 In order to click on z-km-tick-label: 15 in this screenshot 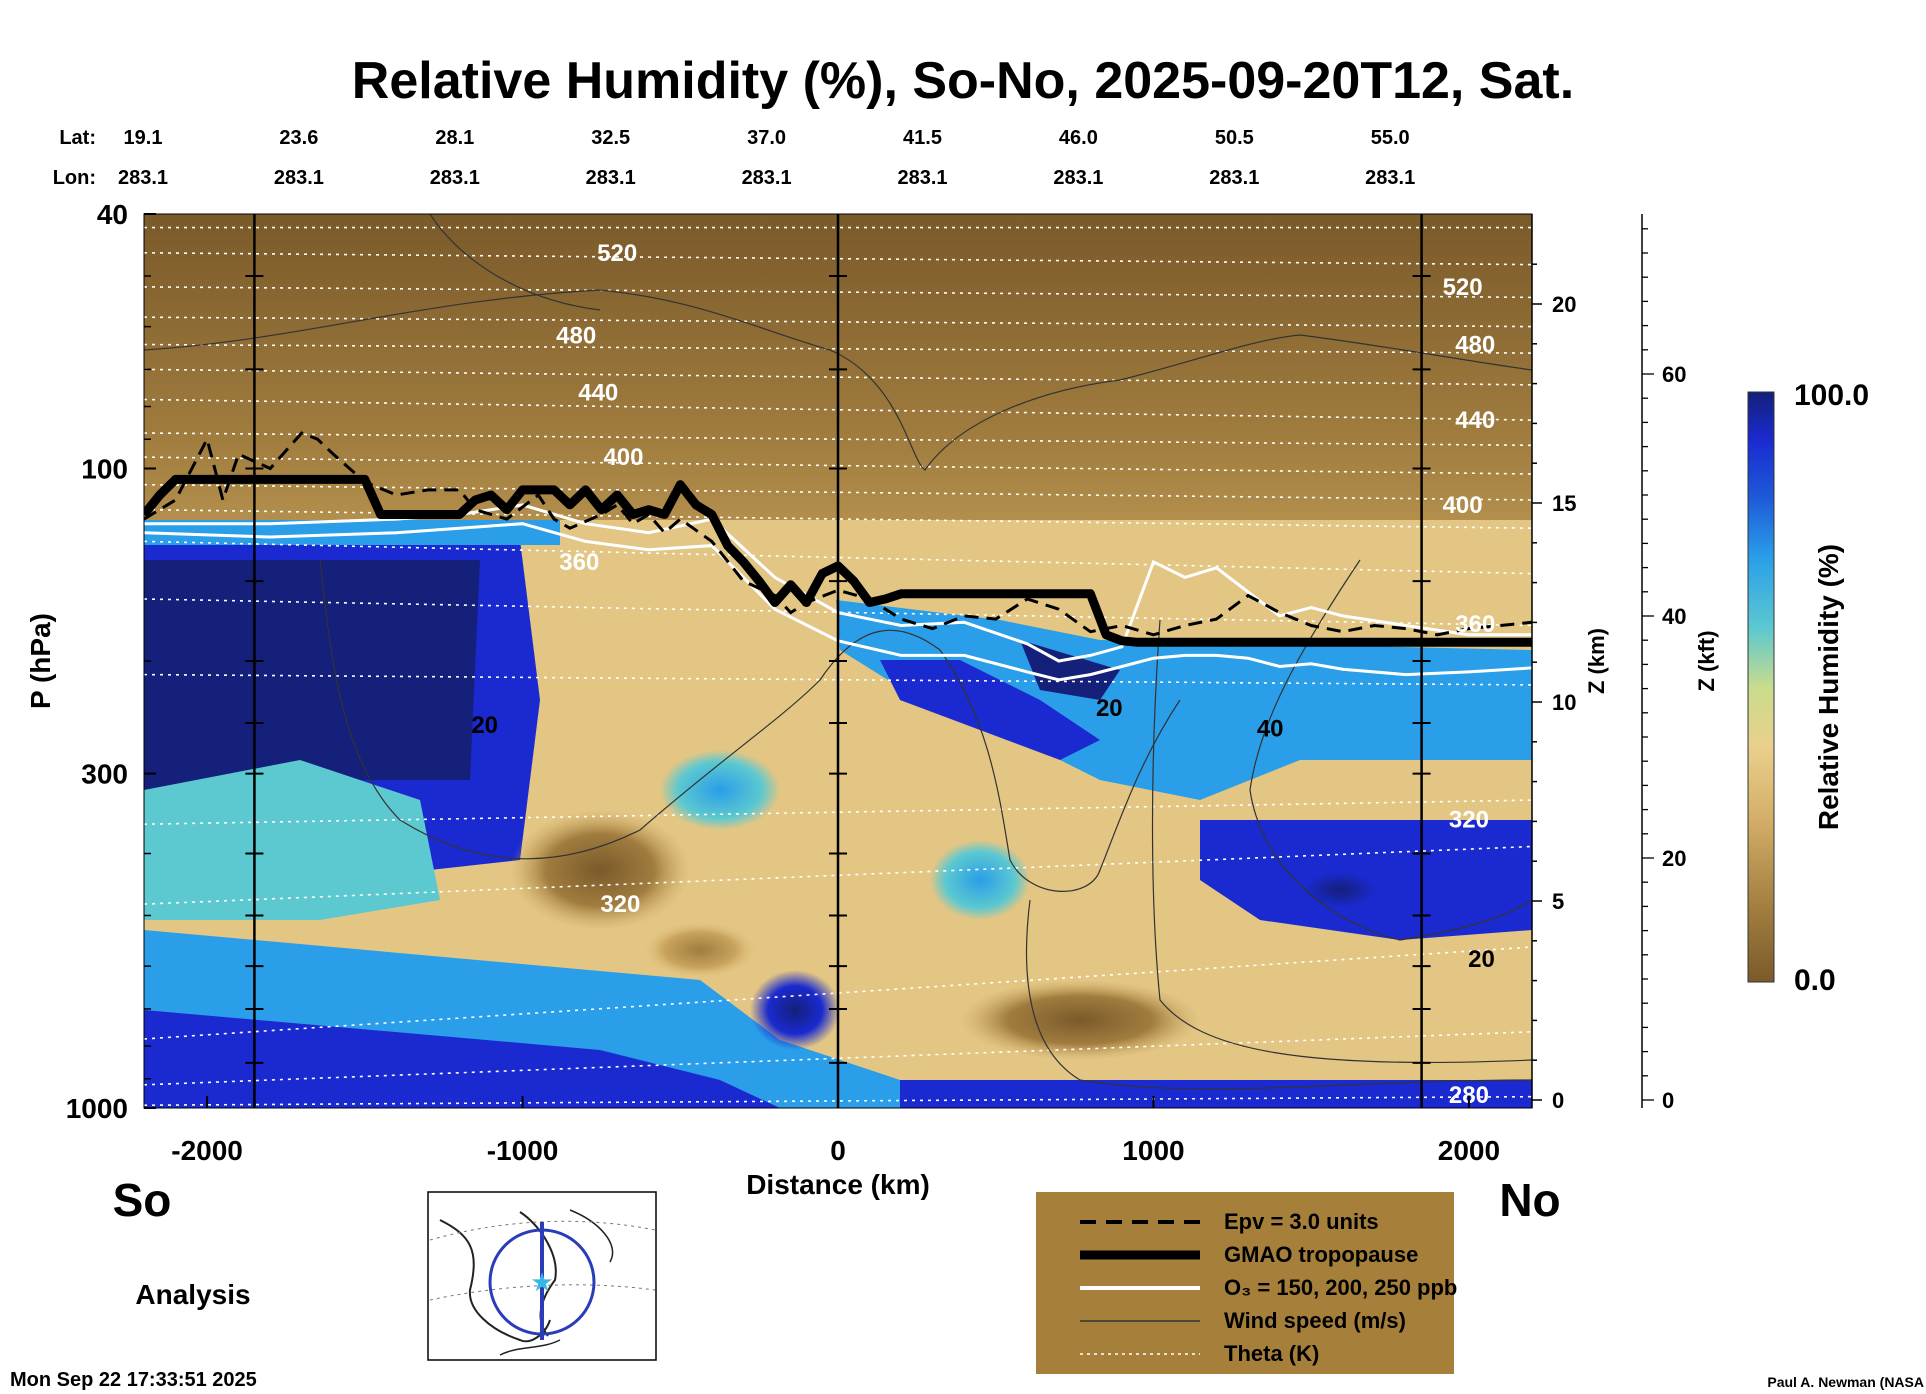, I will do `click(1564, 503)`.